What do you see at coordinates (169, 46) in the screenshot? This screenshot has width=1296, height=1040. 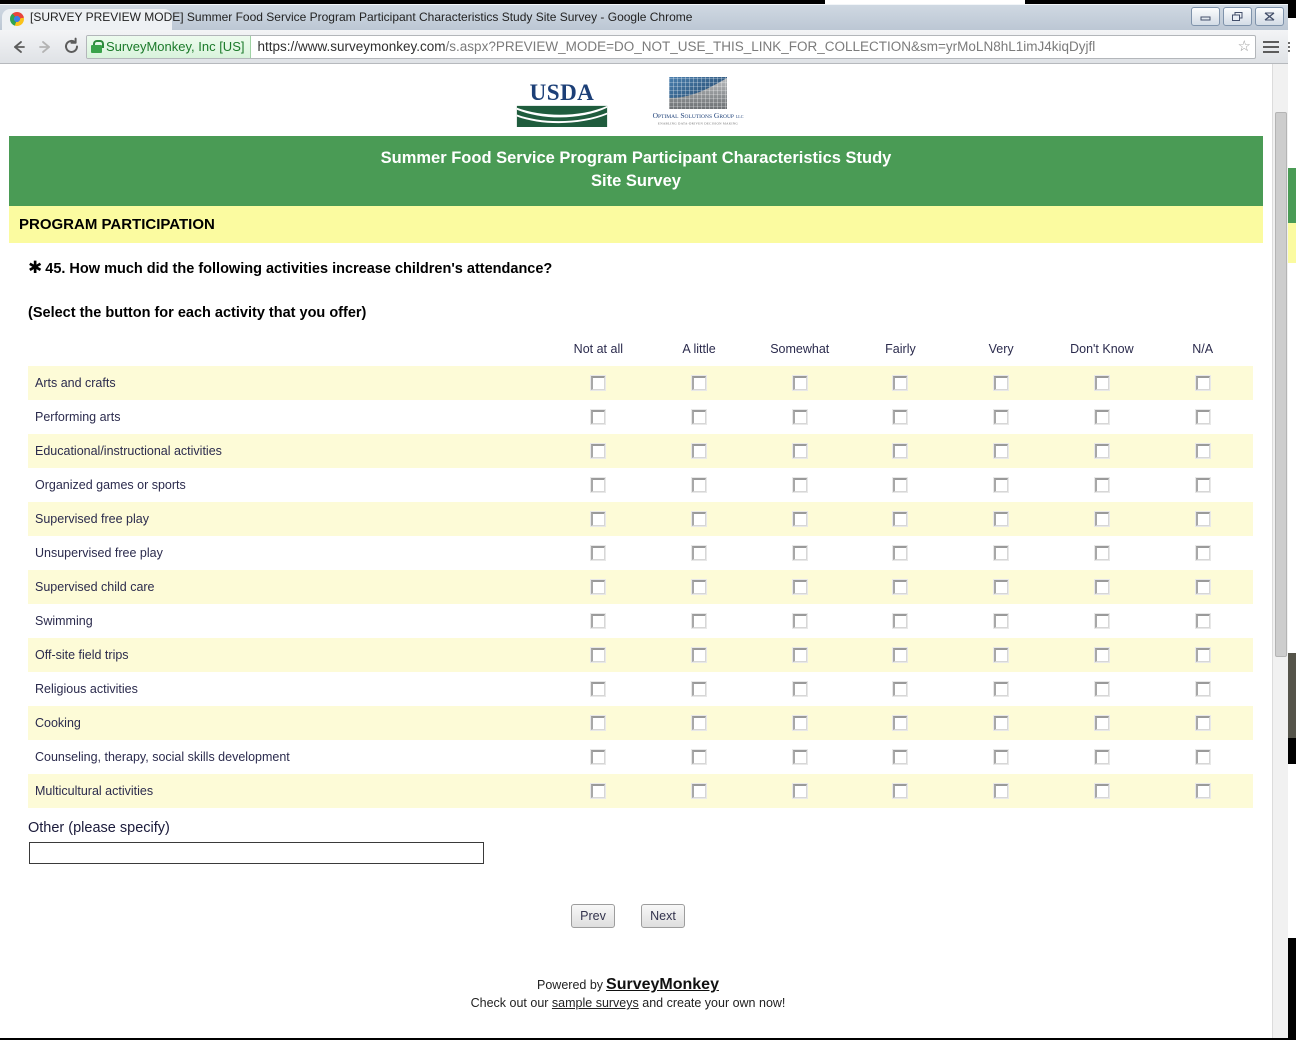 I see `ev-certificate-badge: SurveyMonkey, Inc [US]` at bounding box center [169, 46].